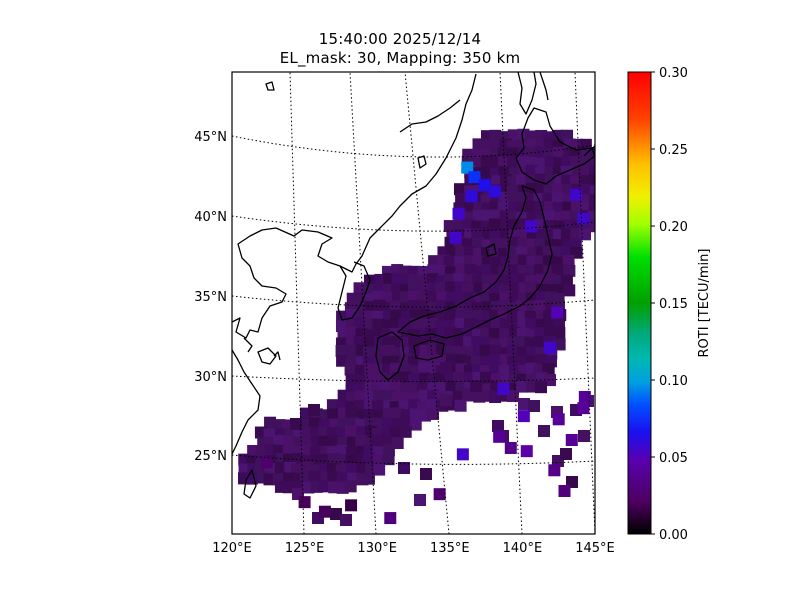 Image resolution: width=800 pixels, height=600 pixels. Describe the element at coordinates (523, 548) in the screenshot. I see `x-tick-label: 140°E` at that location.